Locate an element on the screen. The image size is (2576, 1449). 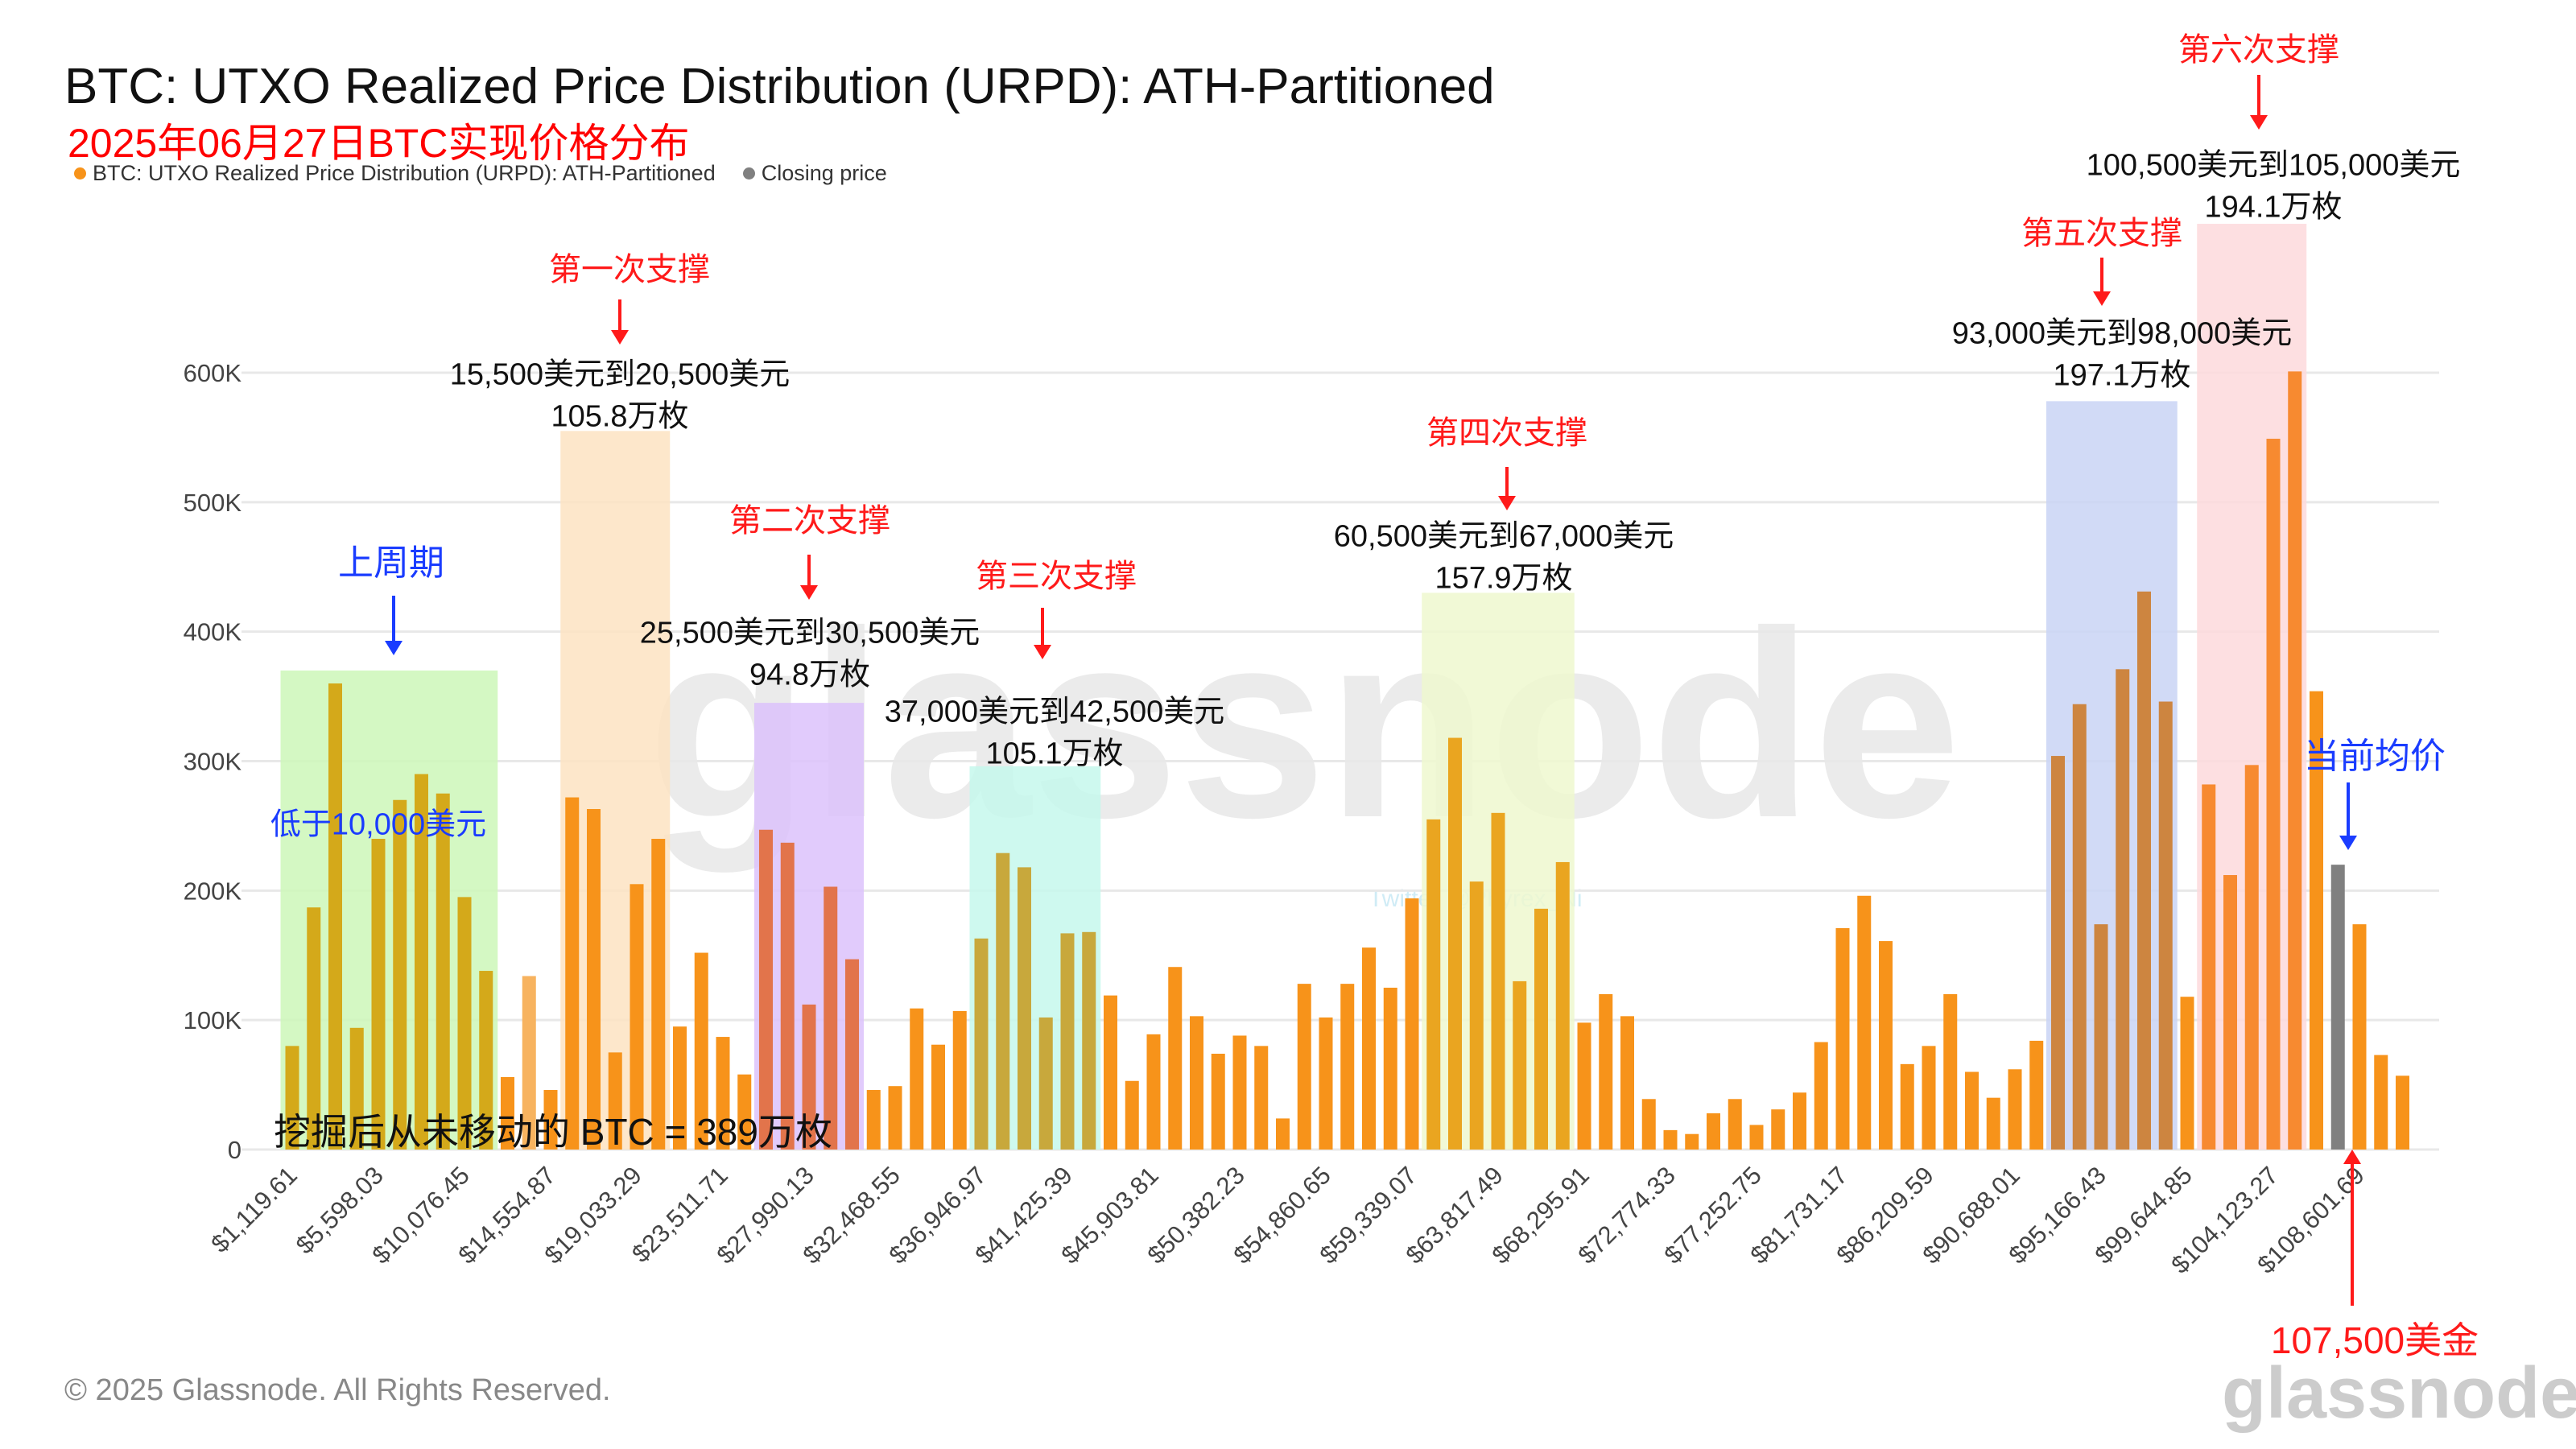
below-10k-label: 低于10,000美元 is located at coordinates (378, 824).